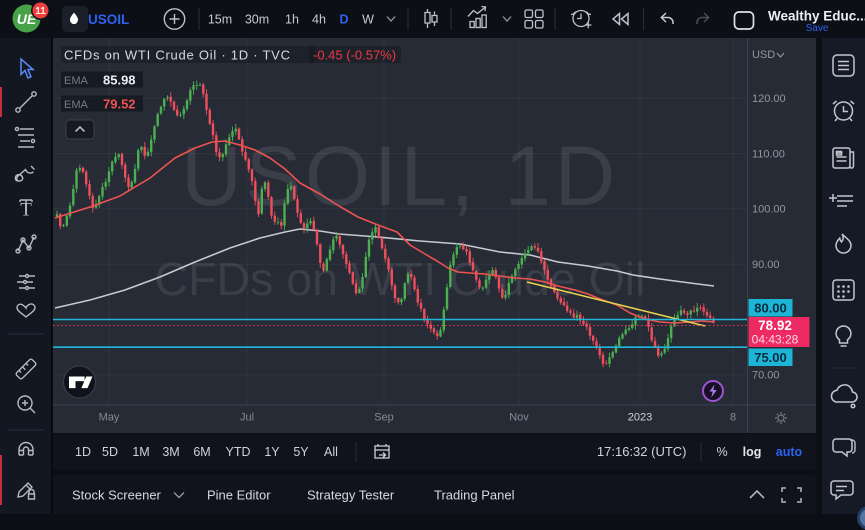 This screenshot has width=865, height=530. What do you see at coordinates (109, 418) in the screenshot?
I see `svg-text: May` at bounding box center [109, 418].